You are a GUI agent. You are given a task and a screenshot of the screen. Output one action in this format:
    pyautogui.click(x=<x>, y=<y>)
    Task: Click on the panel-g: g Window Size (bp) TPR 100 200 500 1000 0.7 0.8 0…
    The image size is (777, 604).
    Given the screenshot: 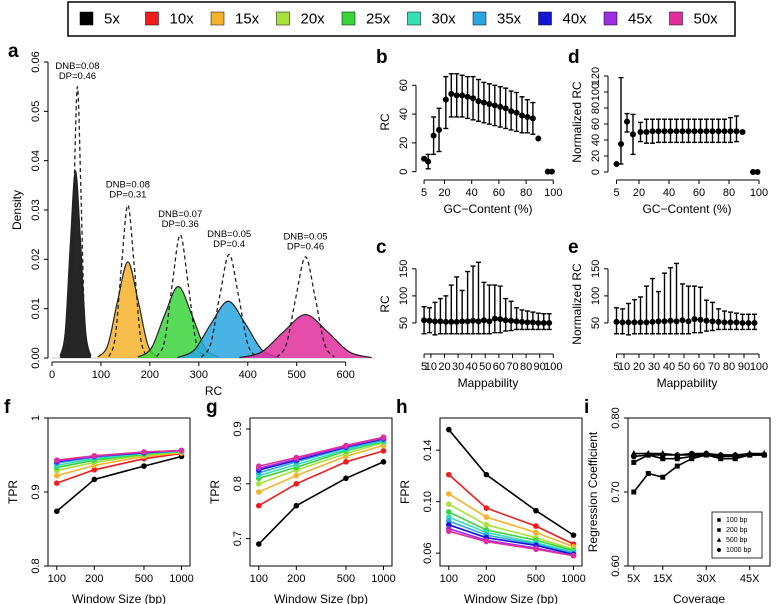 What is the action you would take?
    pyautogui.click(x=301, y=500)
    